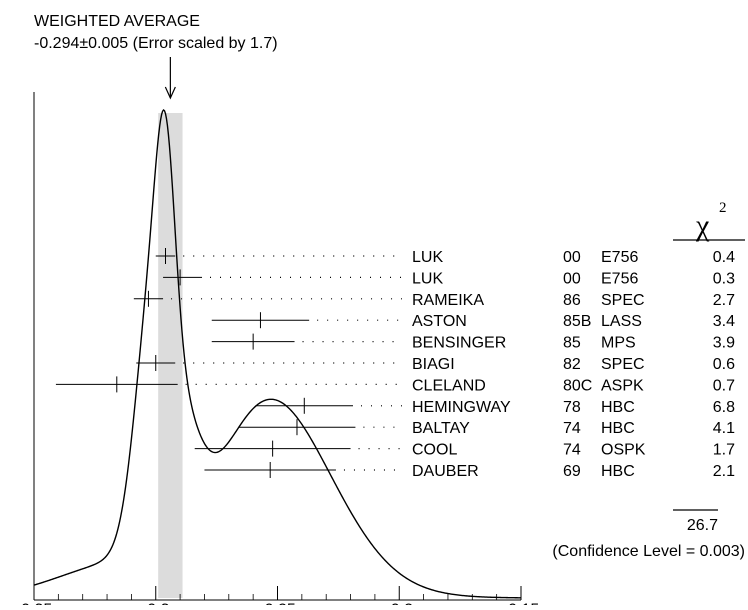 The height and width of the screenshot is (610, 748). I want to click on measurement-author: ASTON, so click(439, 321).